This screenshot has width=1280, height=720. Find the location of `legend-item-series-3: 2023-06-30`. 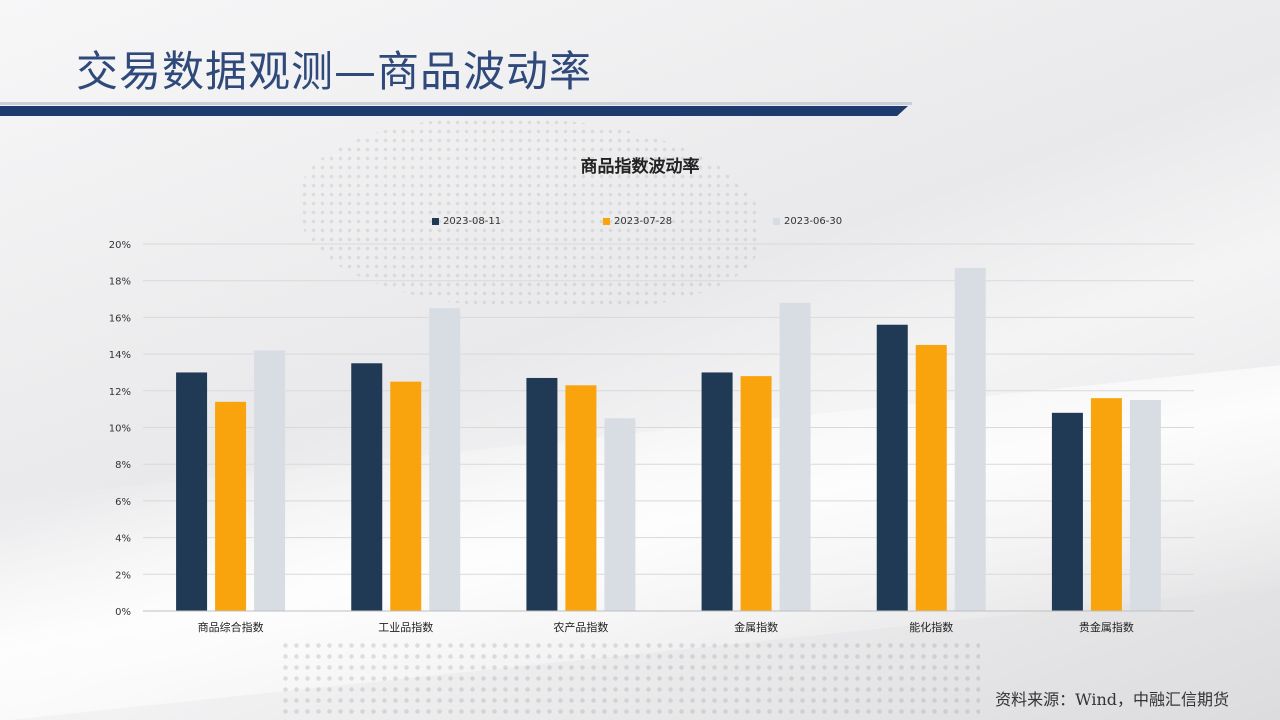

legend-item-series-3: 2023-06-30 is located at coordinates (807, 221).